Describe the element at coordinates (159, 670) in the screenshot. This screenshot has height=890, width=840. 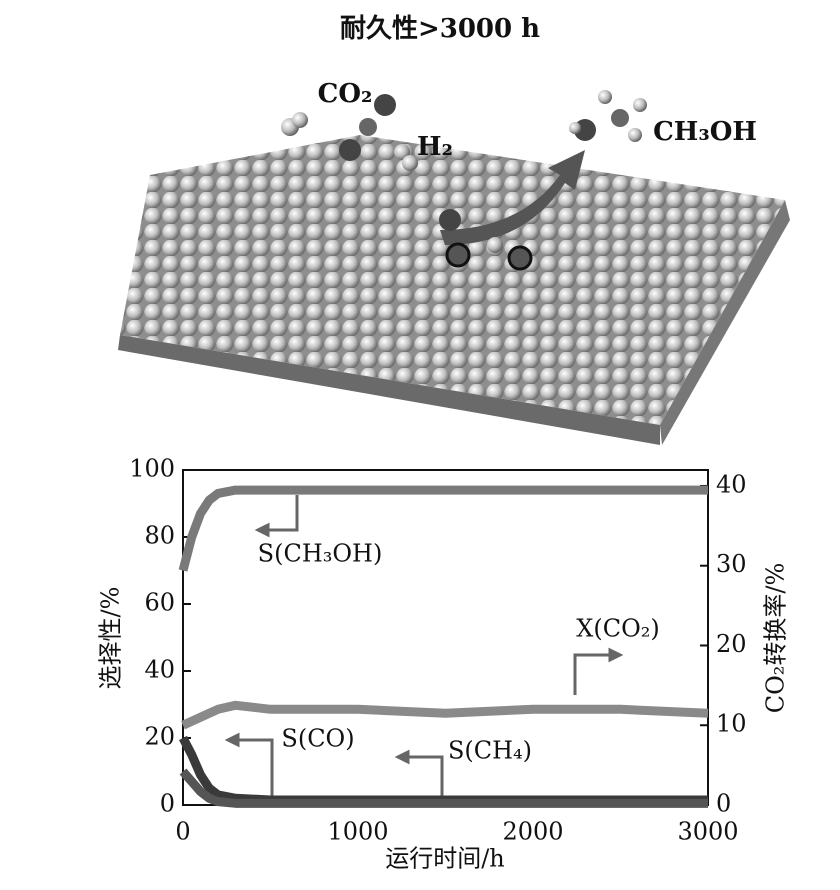
I see `y-tick-label: 40` at that location.